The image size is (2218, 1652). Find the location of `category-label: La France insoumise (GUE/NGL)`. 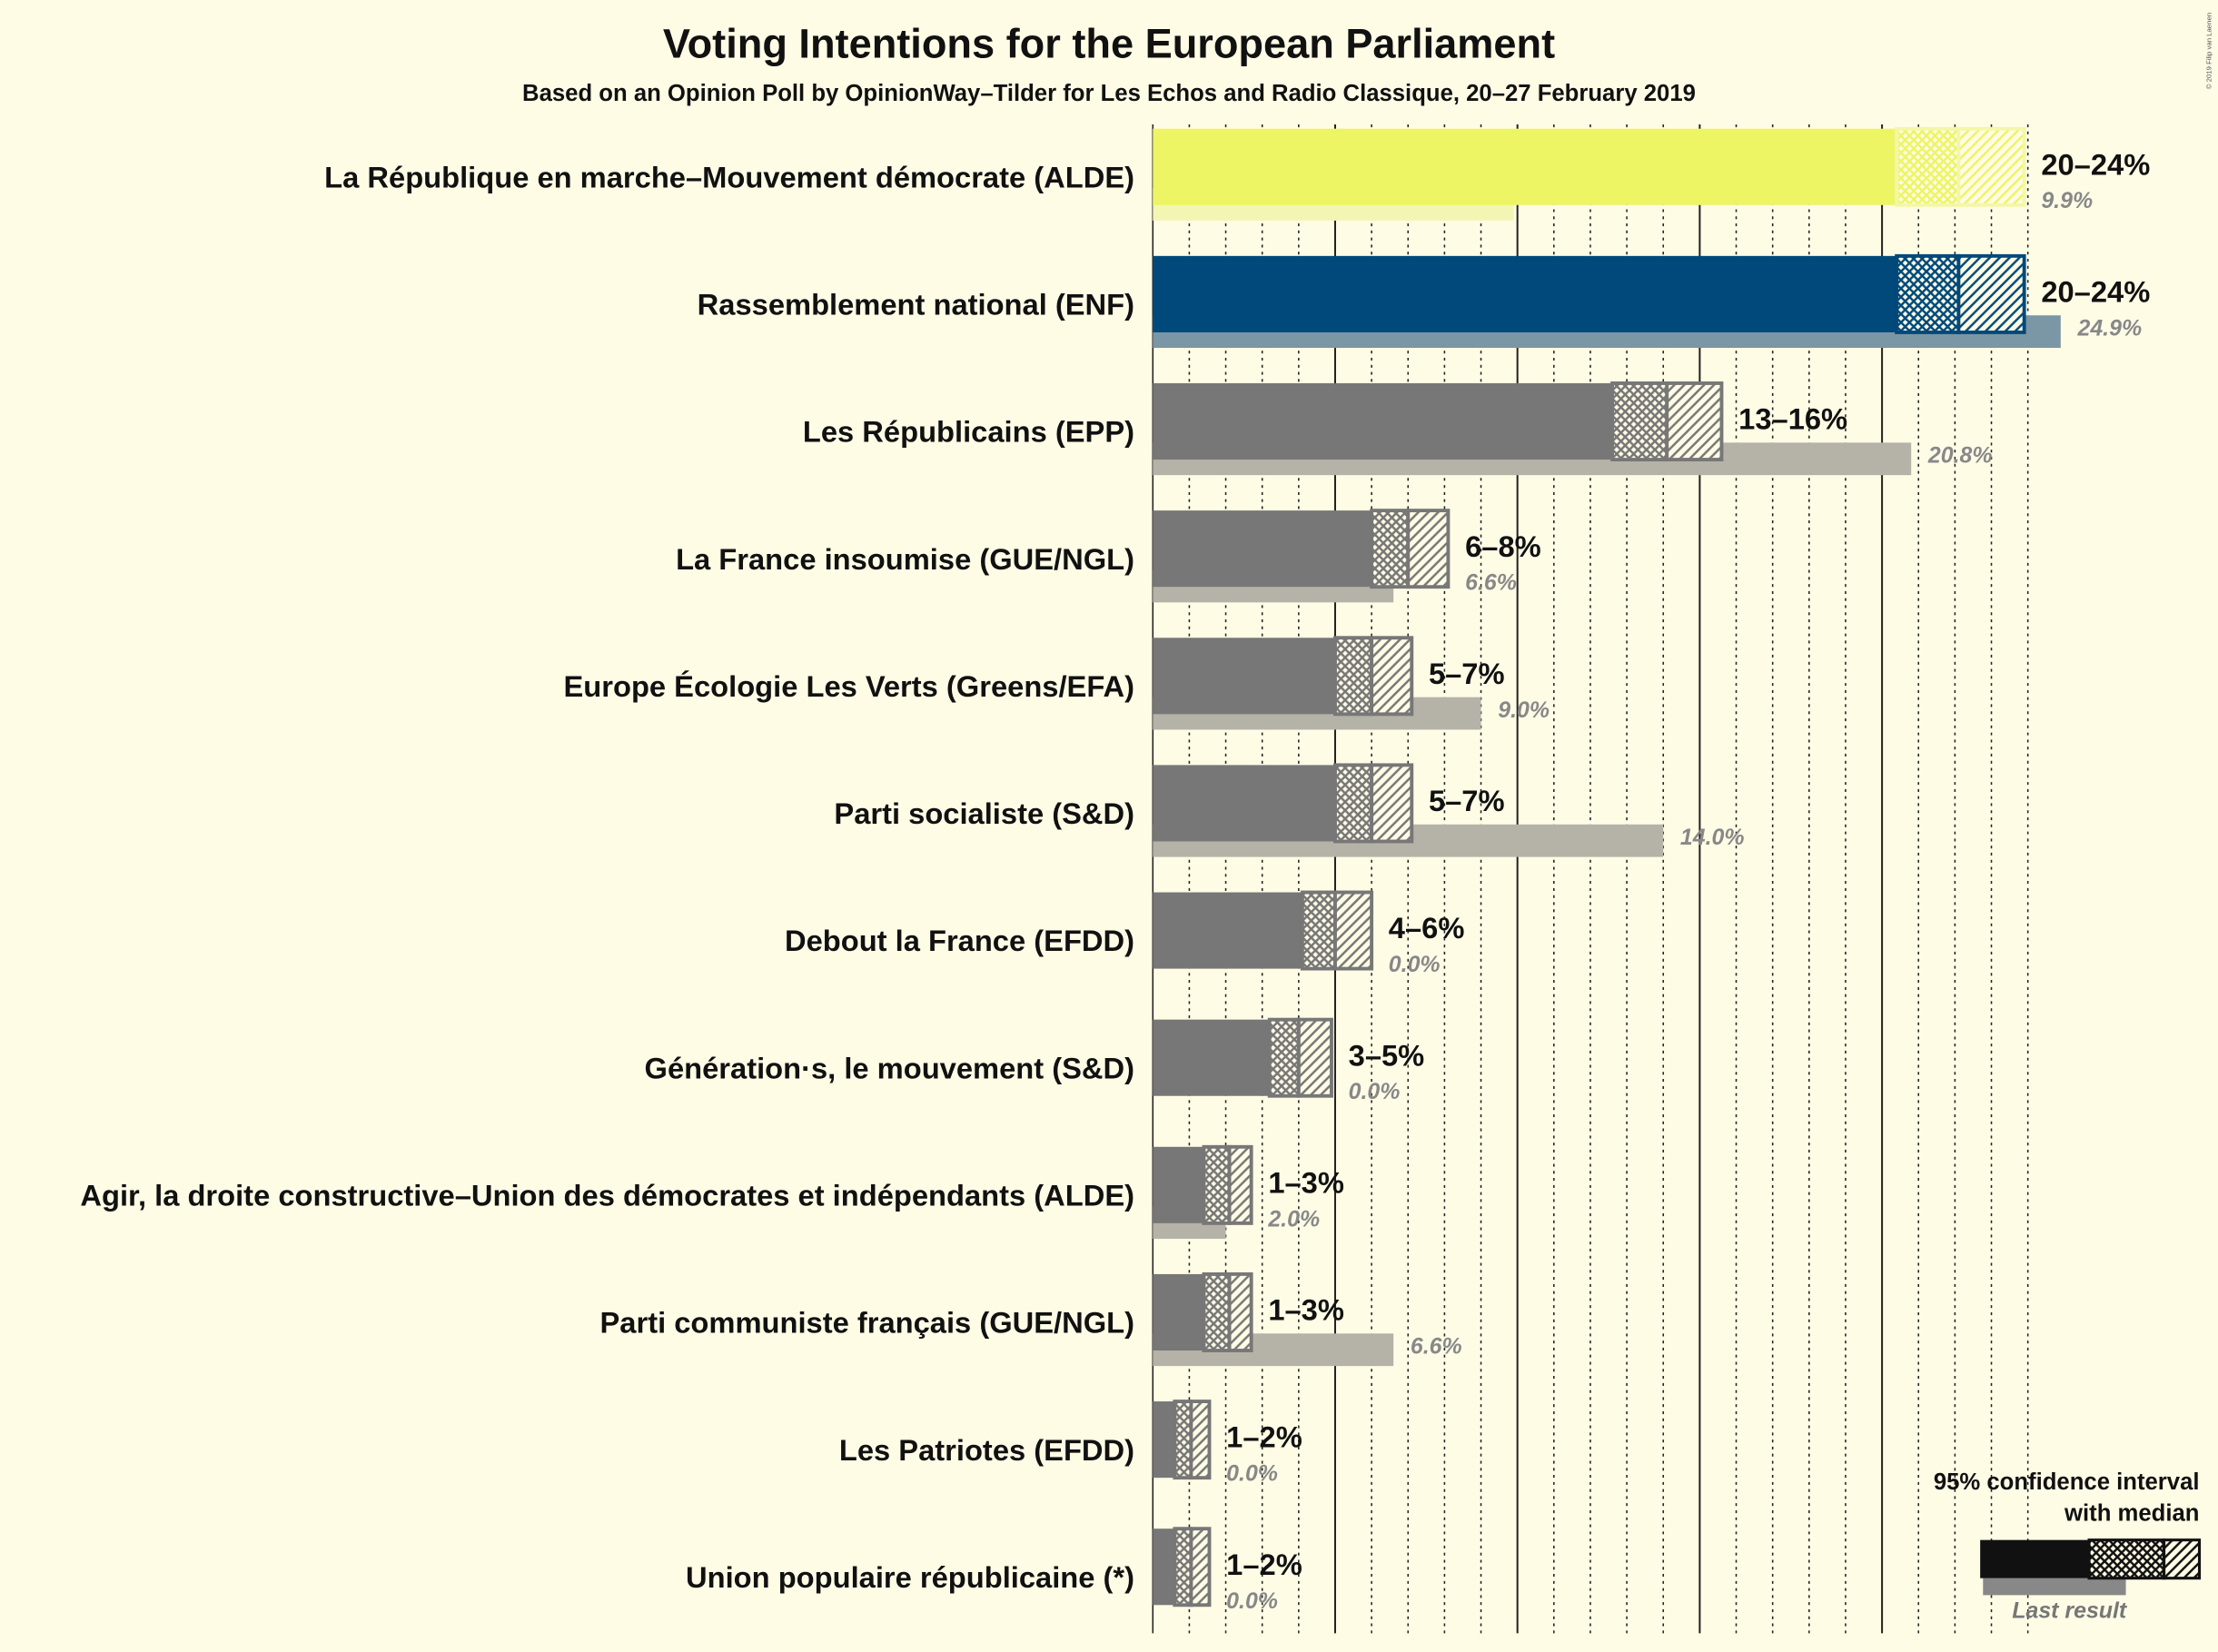

category-label: La France insoumise (GUE/NGL) is located at coordinates (905, 559).